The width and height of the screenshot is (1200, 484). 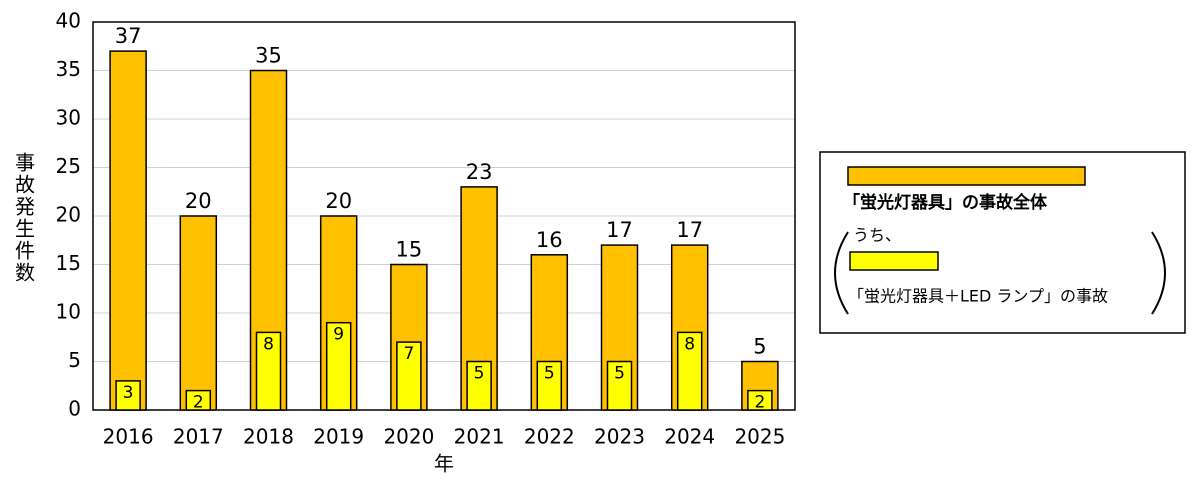 What do you see at coordinates (549, 240) in the screenshot?
I see `data-label: 16` at bounding box center [549, 240].